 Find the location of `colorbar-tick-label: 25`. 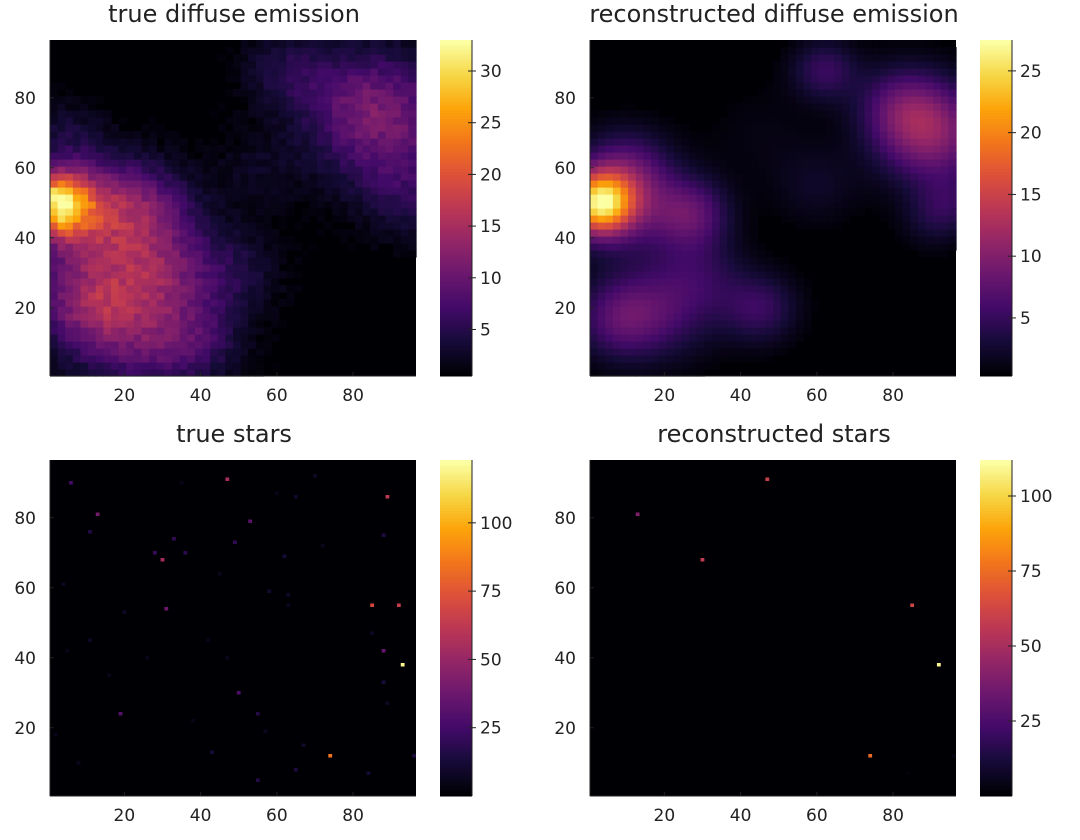

colorbar-tick-label: 25 is located at coordinates (1031, 72).